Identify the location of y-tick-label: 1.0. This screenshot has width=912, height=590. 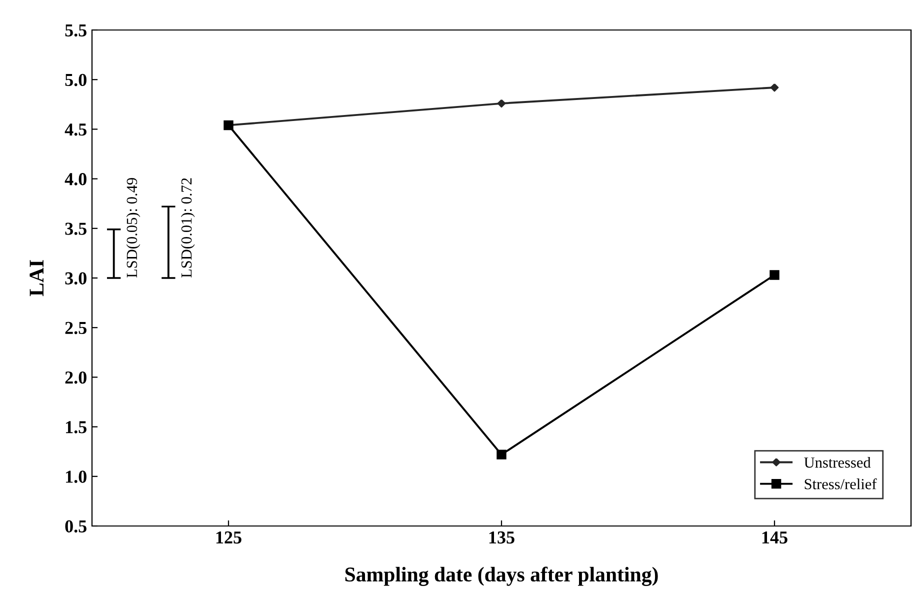
(76, 476).